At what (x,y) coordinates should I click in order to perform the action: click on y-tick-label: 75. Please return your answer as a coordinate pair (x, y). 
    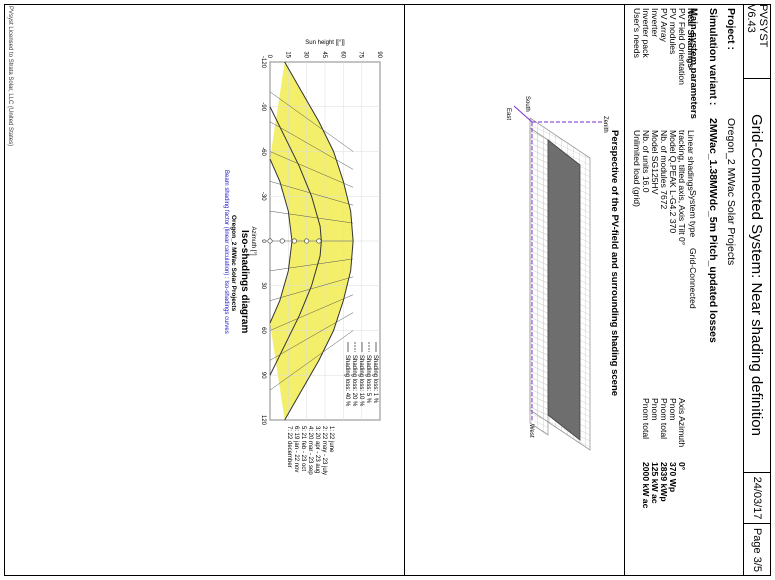
    Looking at the image, I should click on (361, 54).